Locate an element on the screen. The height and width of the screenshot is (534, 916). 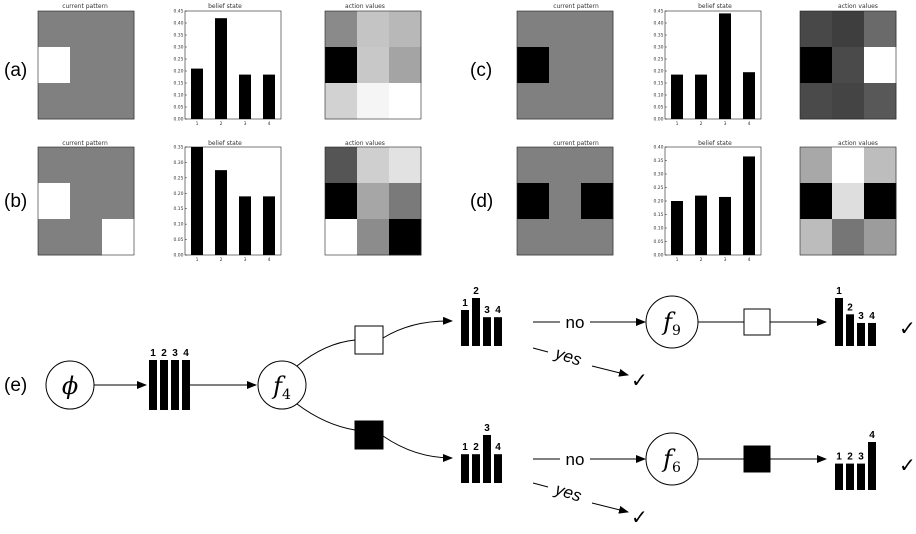
panel-d-pattern-title: current pattern is located at coordinates (576, 143).